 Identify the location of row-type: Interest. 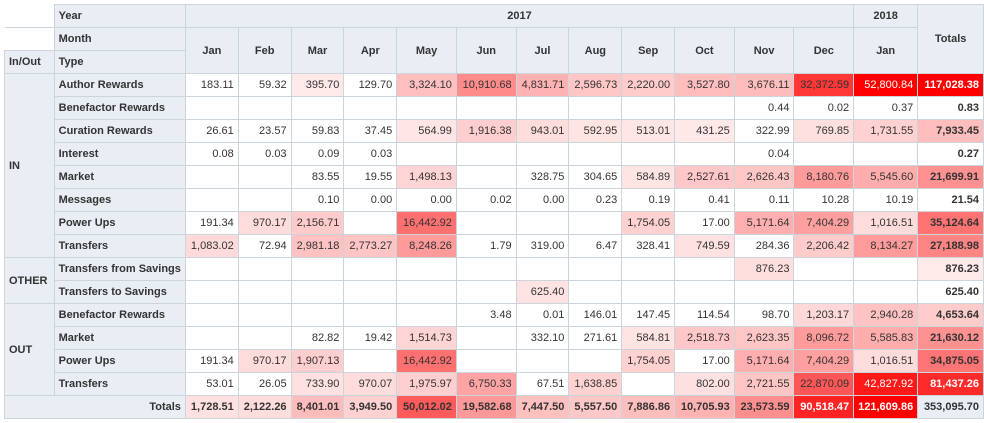
(119, 154).